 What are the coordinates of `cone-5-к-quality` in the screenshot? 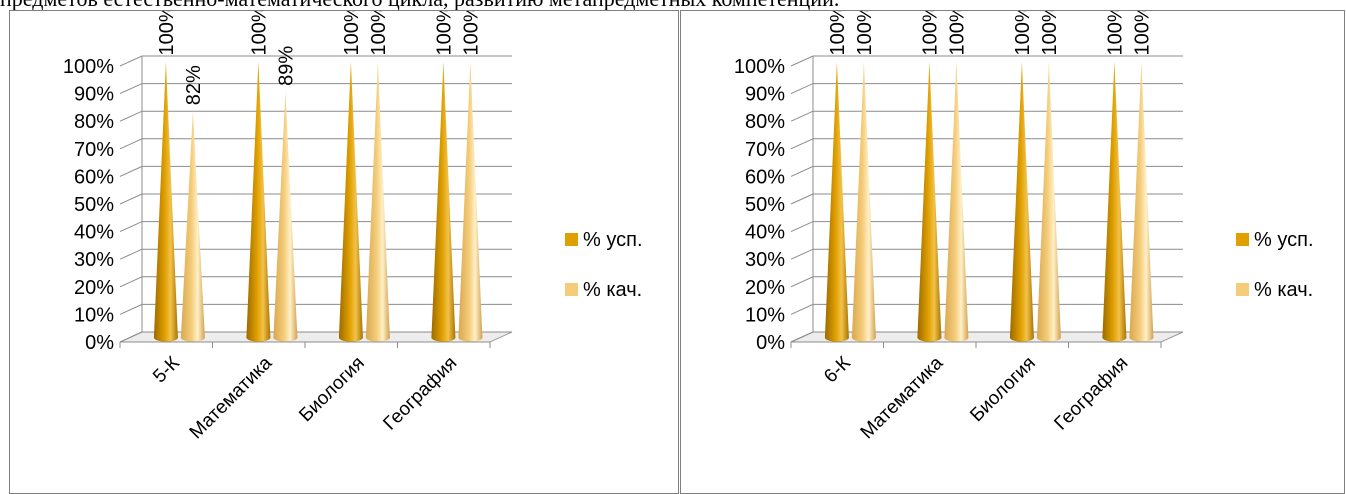 It's located at (192, 226).